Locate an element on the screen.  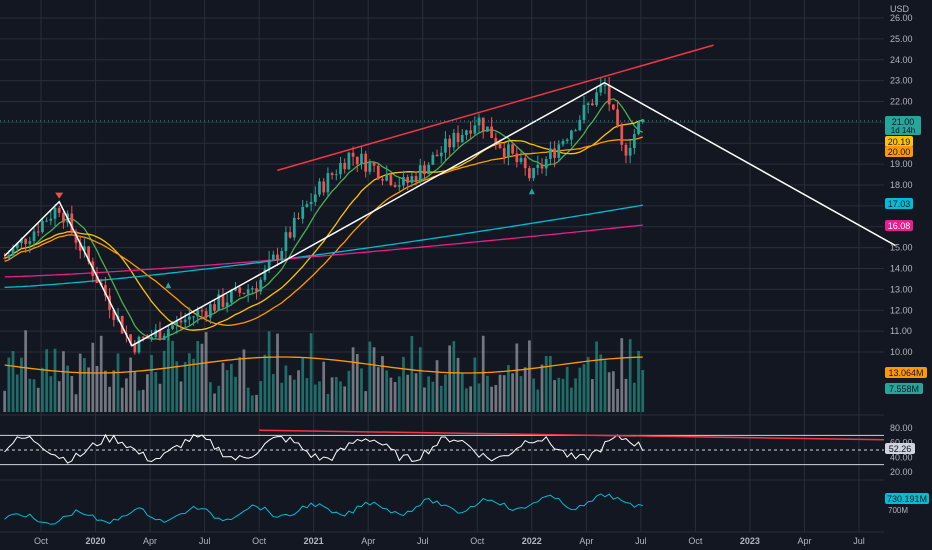
price-tick-label: 14.00 is located at coordinates (901, 269).